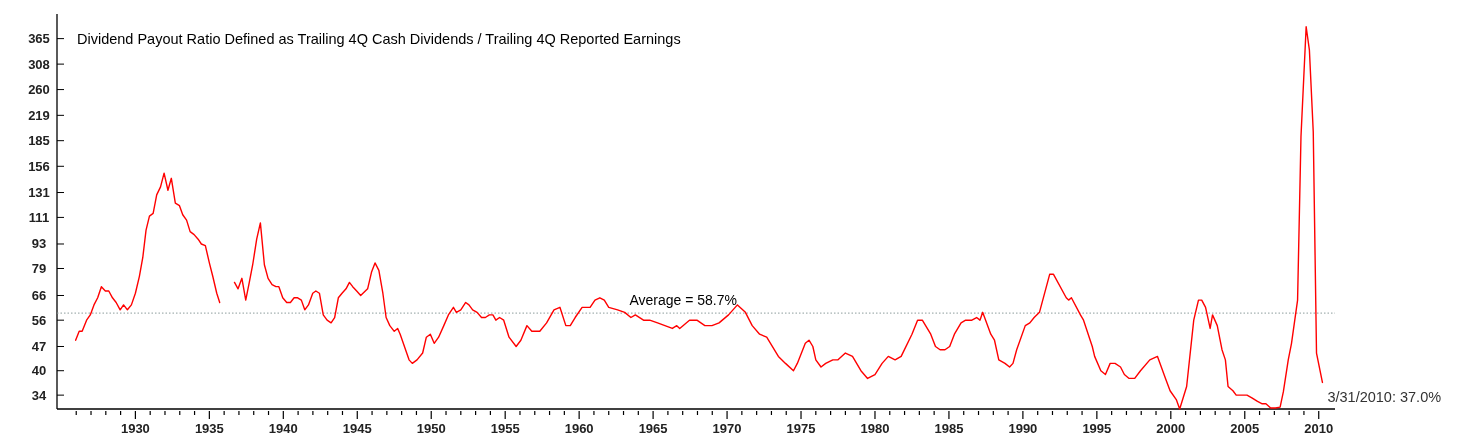  Describe the element at coordinates (1319, 428) in the screenshot. I see `x-tick-label: 2010` at that location.